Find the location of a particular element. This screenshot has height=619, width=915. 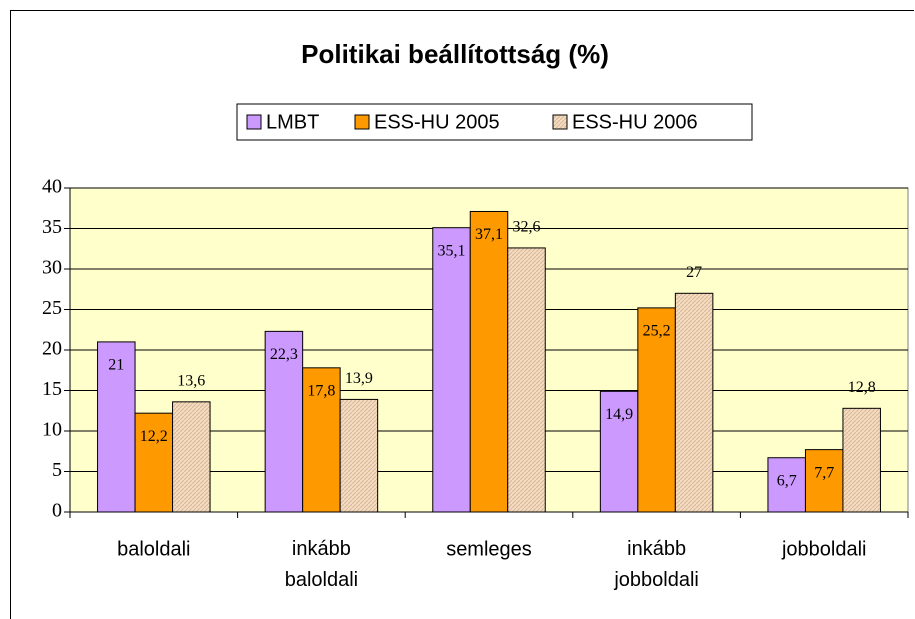

data-label: 27 is located at coordinates (694, 272).